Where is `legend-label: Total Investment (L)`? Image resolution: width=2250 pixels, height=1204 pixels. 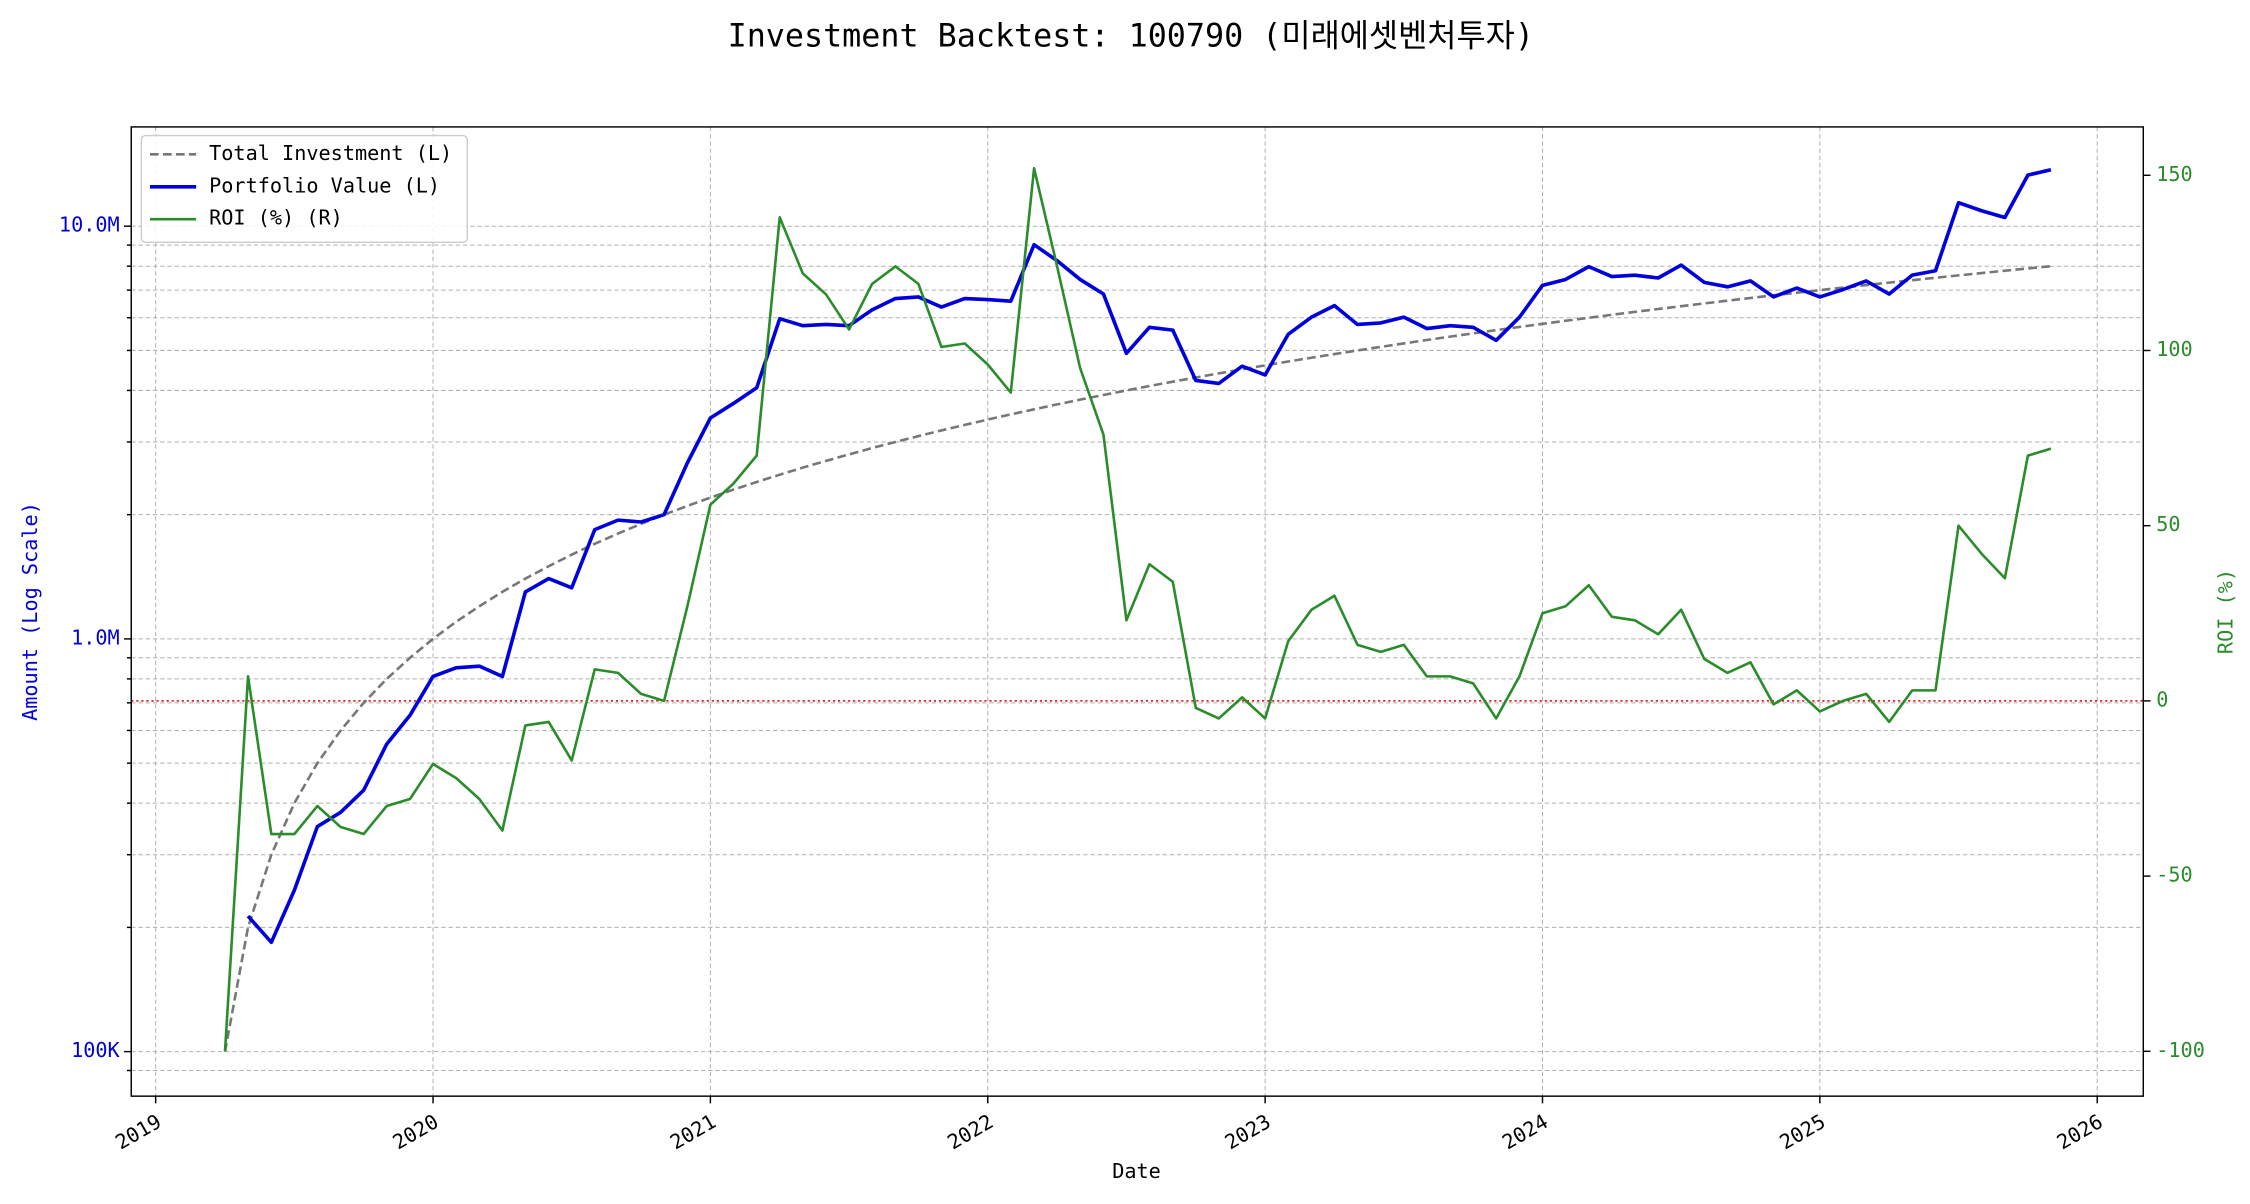 legend-label: Total Investment (L) is located at coordinates (330, 153).